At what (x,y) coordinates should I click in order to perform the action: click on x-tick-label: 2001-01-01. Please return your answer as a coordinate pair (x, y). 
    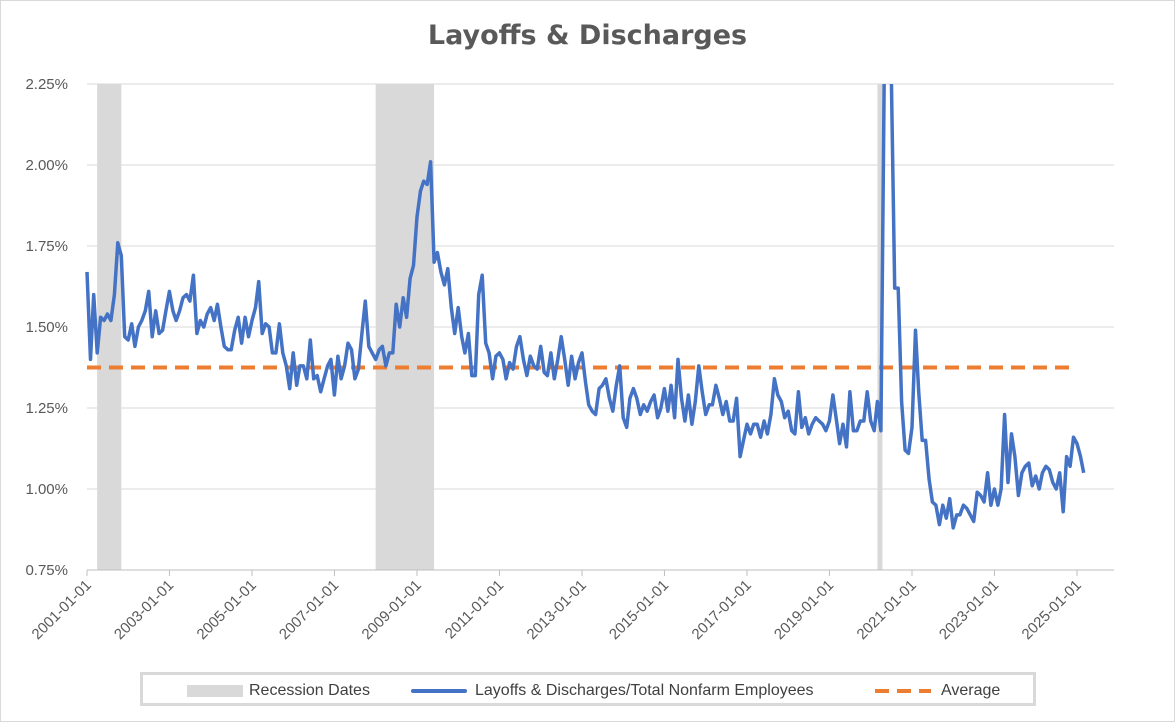
    Looking at the image, I should click on (62, 610).